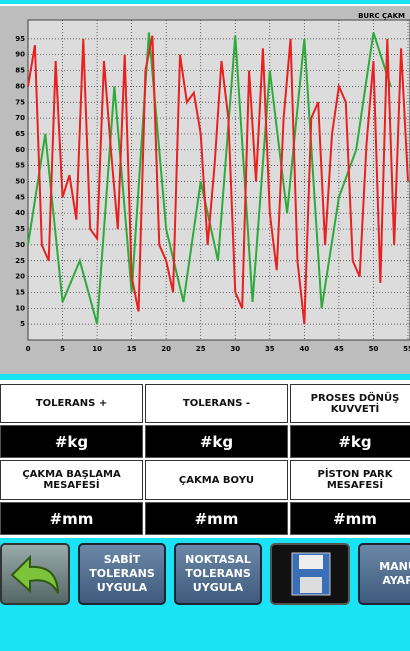  What do you see at coordinates (22, 324) in the screenshot?
I see `y-tick-label: 5` at bounding box center [22, 324].